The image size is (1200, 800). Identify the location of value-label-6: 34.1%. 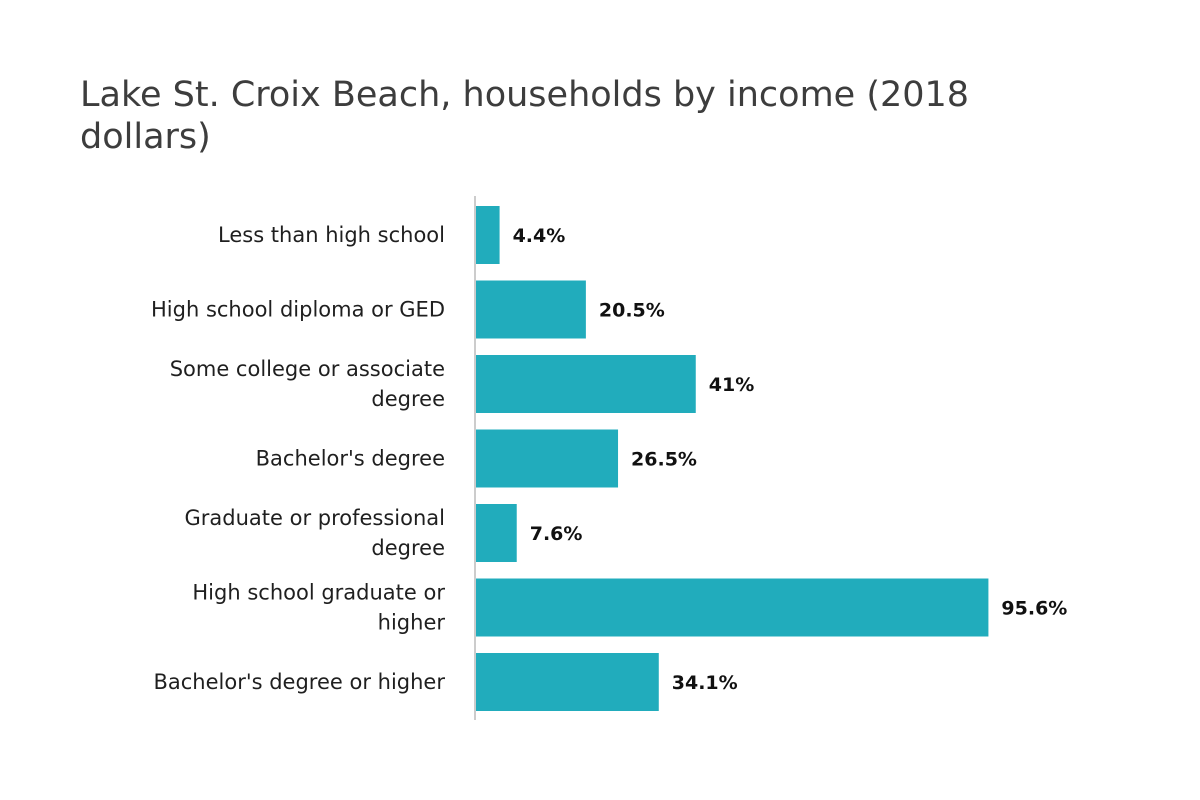
(705, 683).